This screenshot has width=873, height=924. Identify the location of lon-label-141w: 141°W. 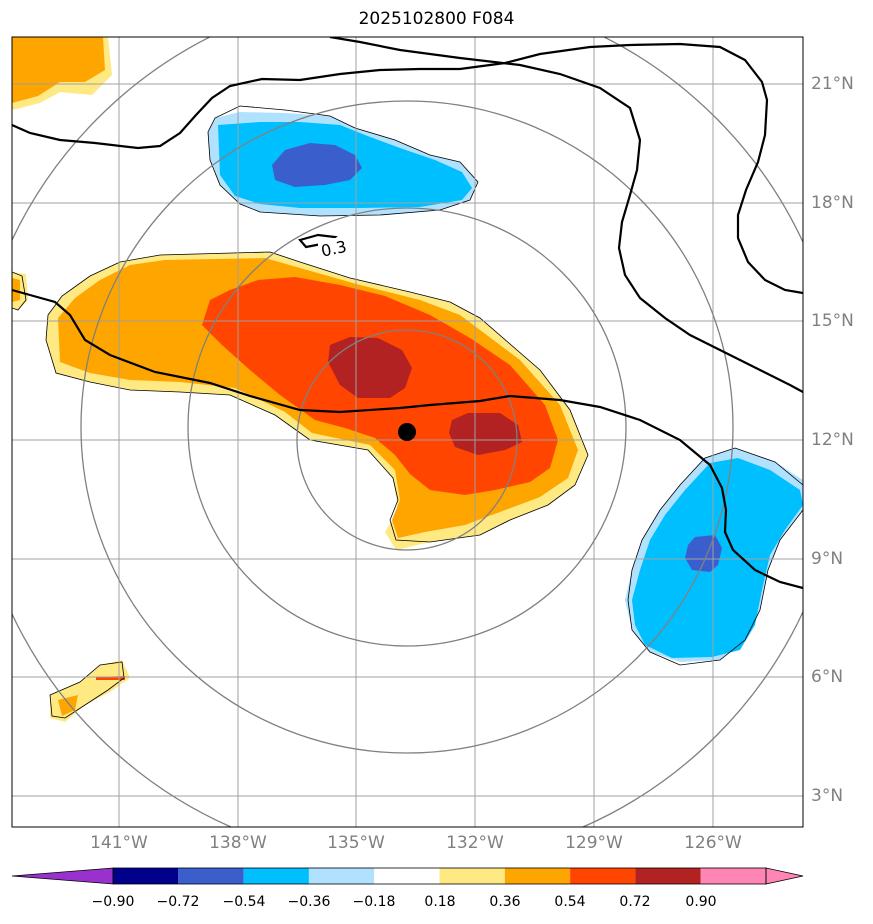
(119, 843).